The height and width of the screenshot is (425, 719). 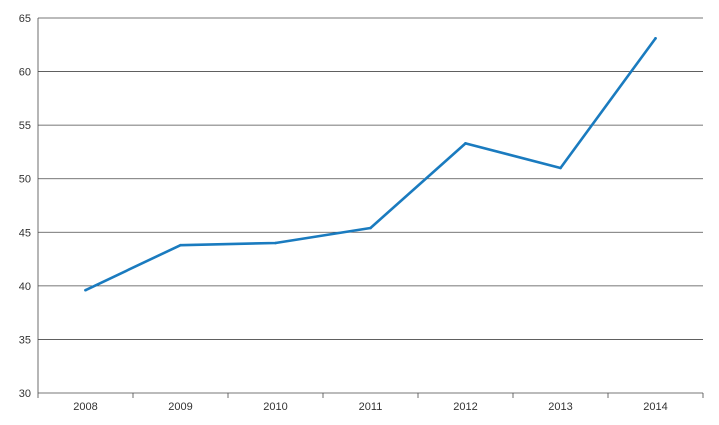 What do you see at coordinates (180, 245) in the screenshot?
I see `data-point-2009` at bounding box center [180, 245].